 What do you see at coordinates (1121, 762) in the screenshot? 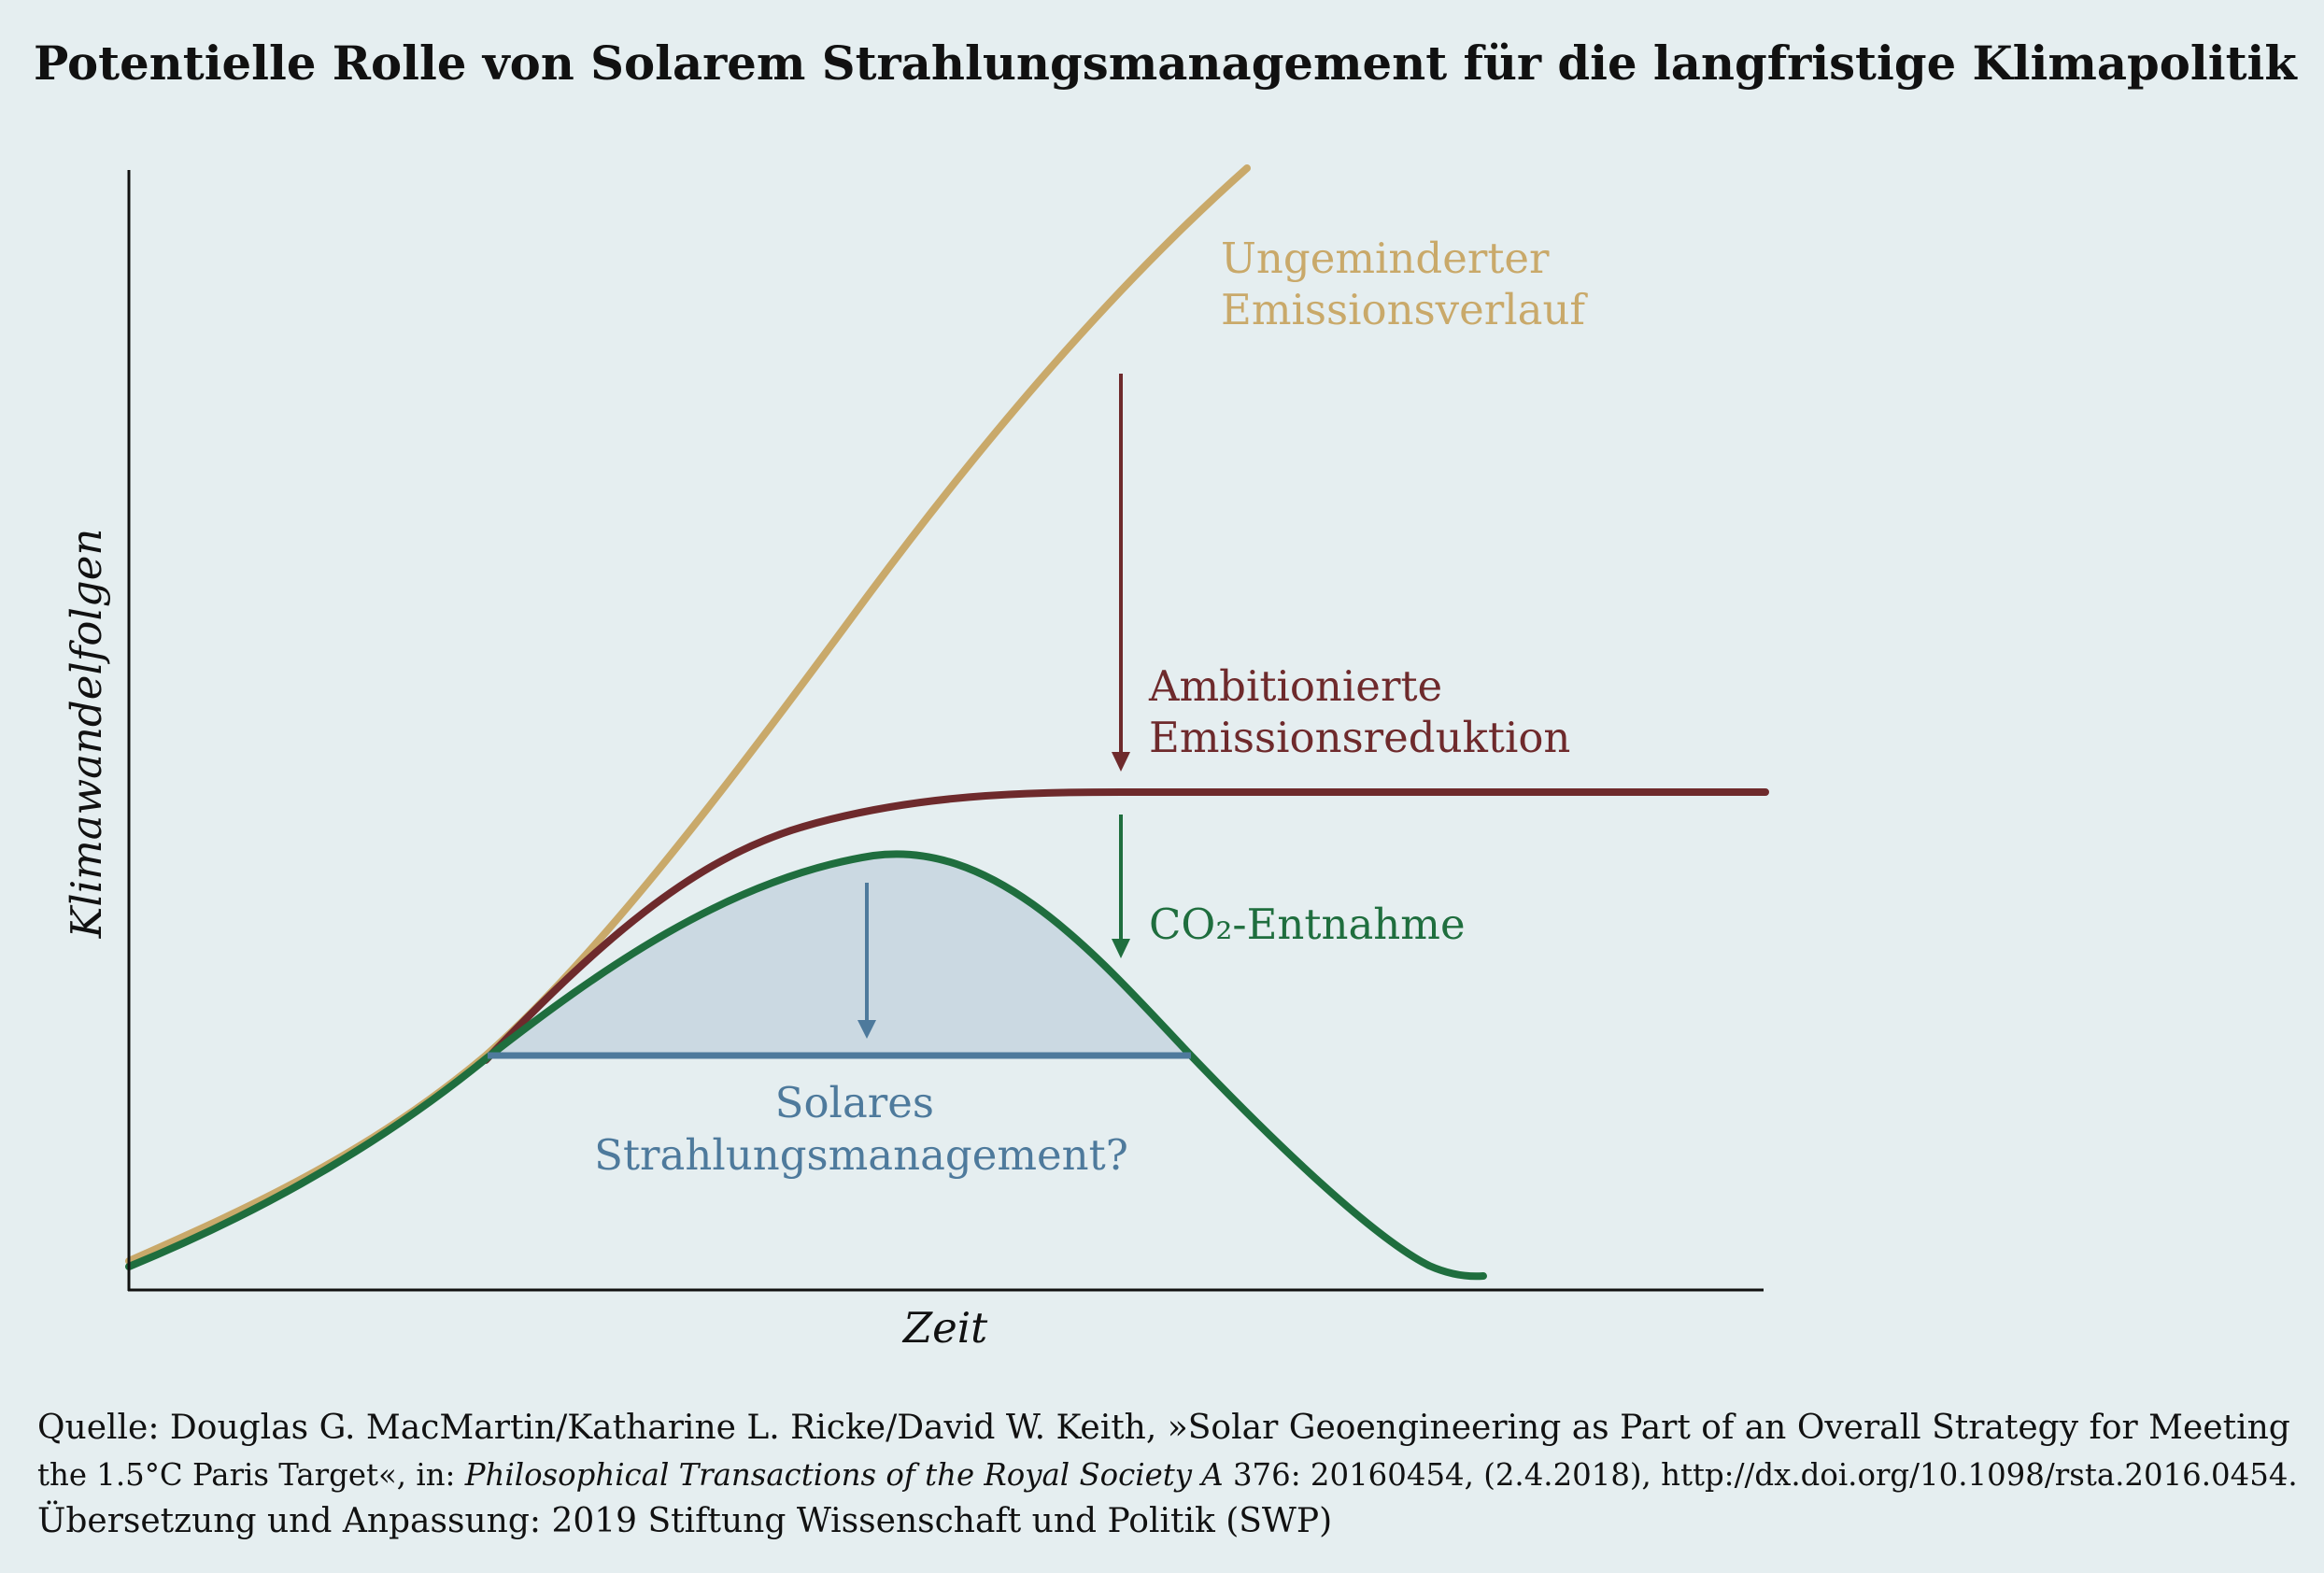
I see `arrowhead-emissionsreduktion` at bounding box center [1121, 762].